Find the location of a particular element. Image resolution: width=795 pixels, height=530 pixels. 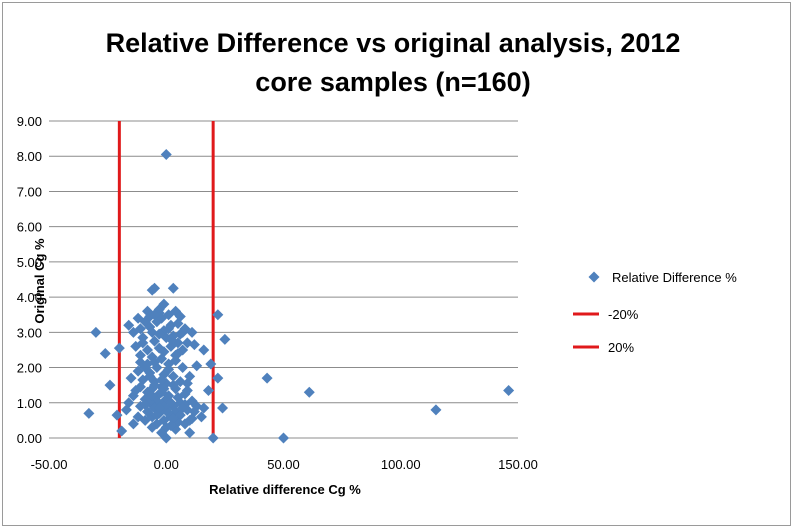

legend-label-scatter: Relative Difference % is located at coordinates (674, 277).